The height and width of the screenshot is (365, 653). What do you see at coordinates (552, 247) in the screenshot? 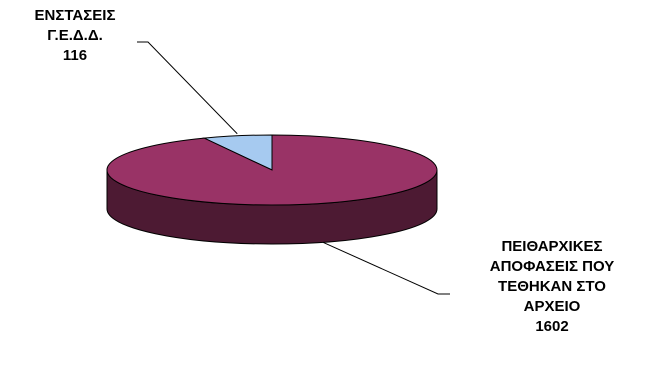
I see `slice-label-peitharxikes-line-1: ΠΕΙΘΑΡΧΙΚΕΣ` at bounding box center [552, 247].